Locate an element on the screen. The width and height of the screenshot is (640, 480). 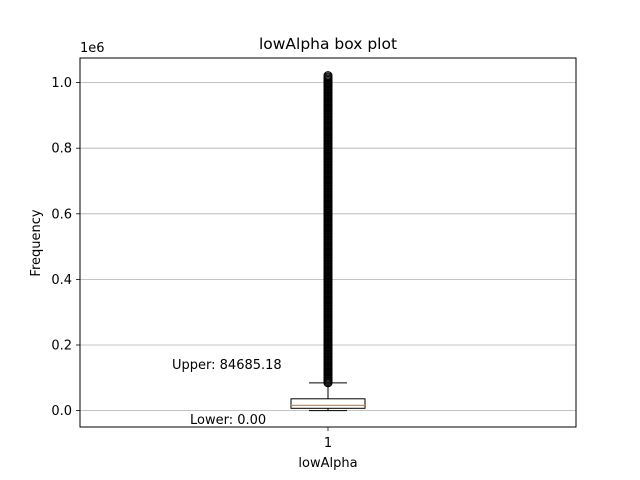
iqr-box is located at coordinates (328, 403).